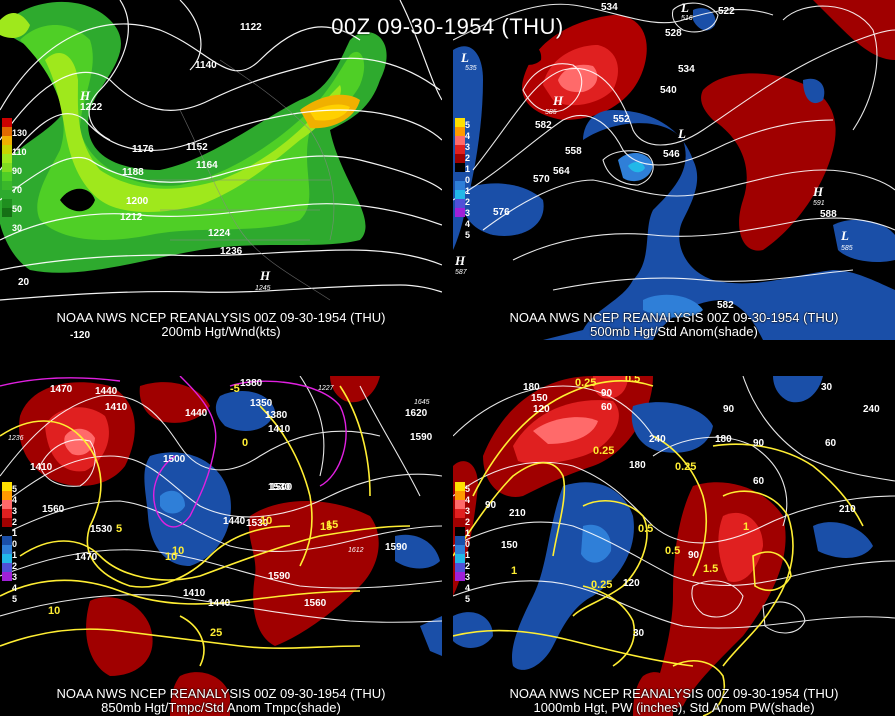  Describe the element at coordinates (422, 402) in the screenshot. I see `contour-label: 1645` at that location.